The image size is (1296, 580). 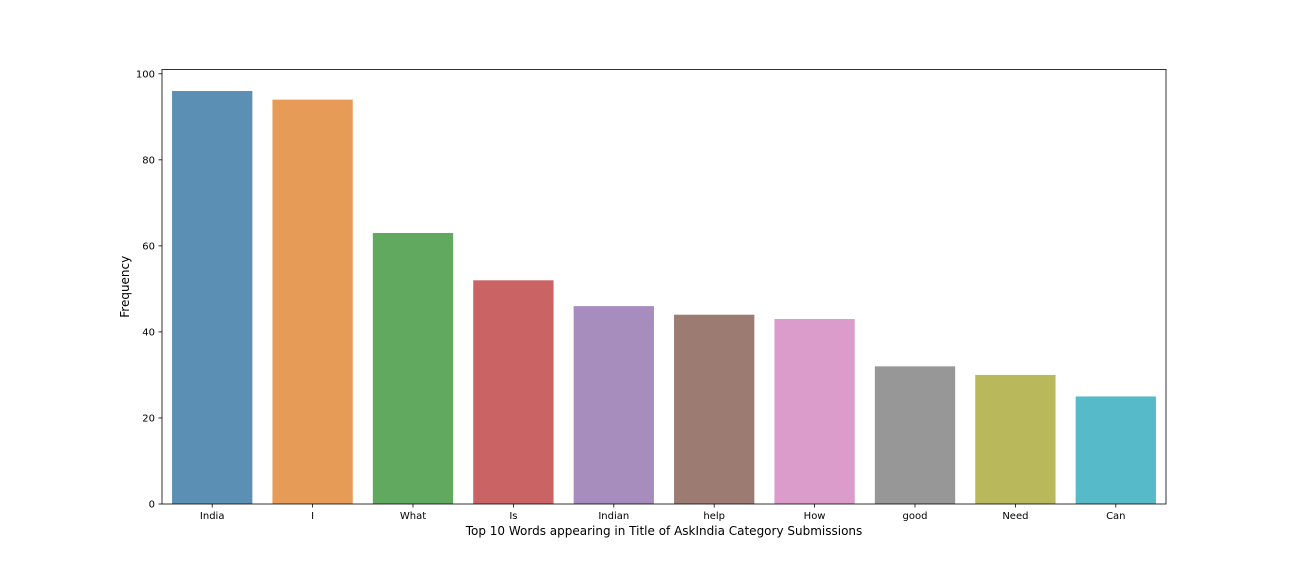 What do you see at coordinates (148, 160) in the screenshot?
I see `y-tick-label: 80` at bounding box center [148, 160].